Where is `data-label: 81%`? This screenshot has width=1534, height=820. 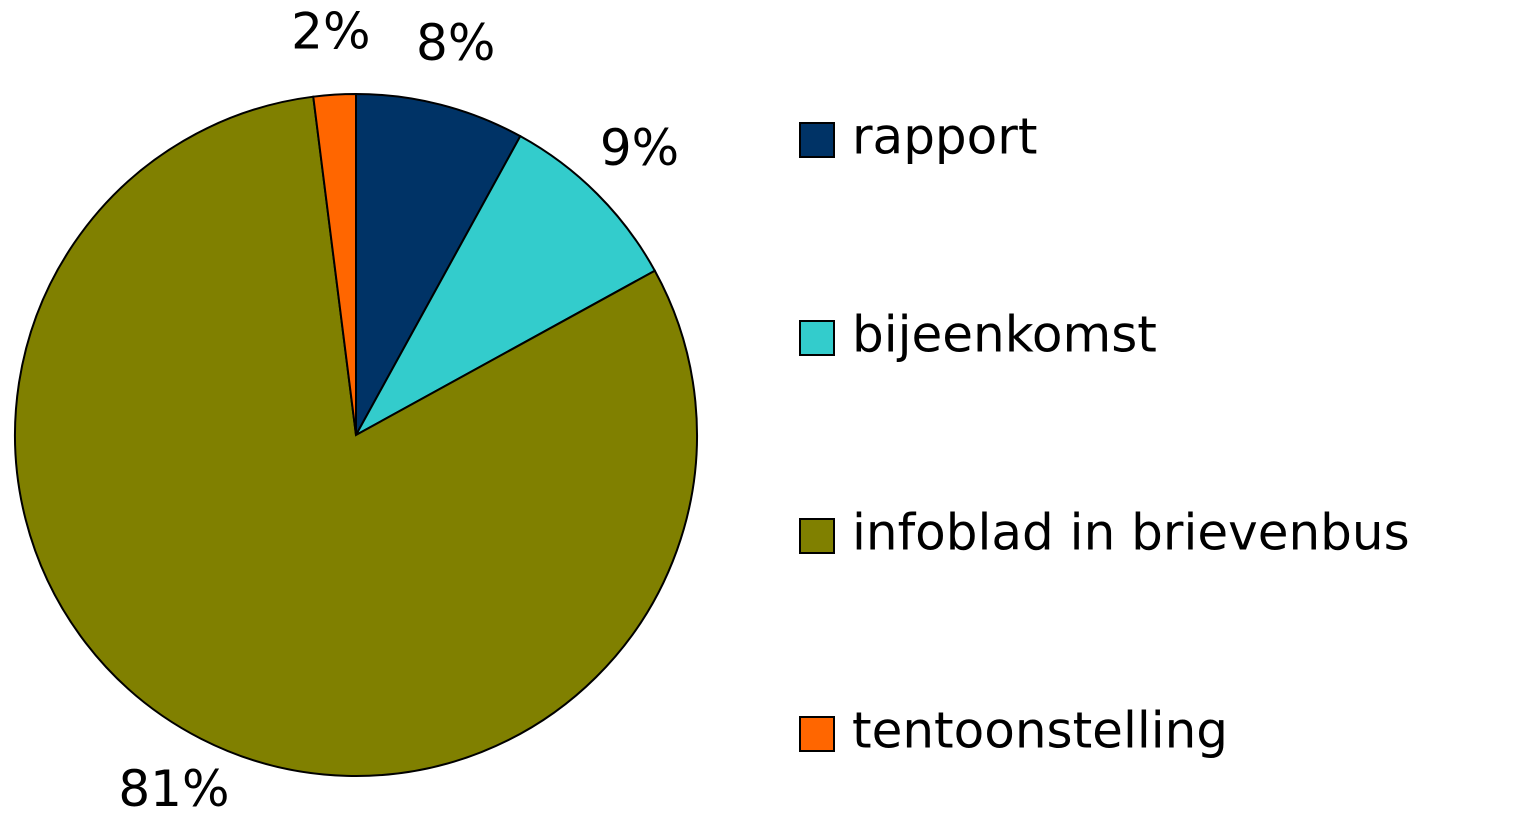
data-label: 81% is located at coordinates (173, 789).